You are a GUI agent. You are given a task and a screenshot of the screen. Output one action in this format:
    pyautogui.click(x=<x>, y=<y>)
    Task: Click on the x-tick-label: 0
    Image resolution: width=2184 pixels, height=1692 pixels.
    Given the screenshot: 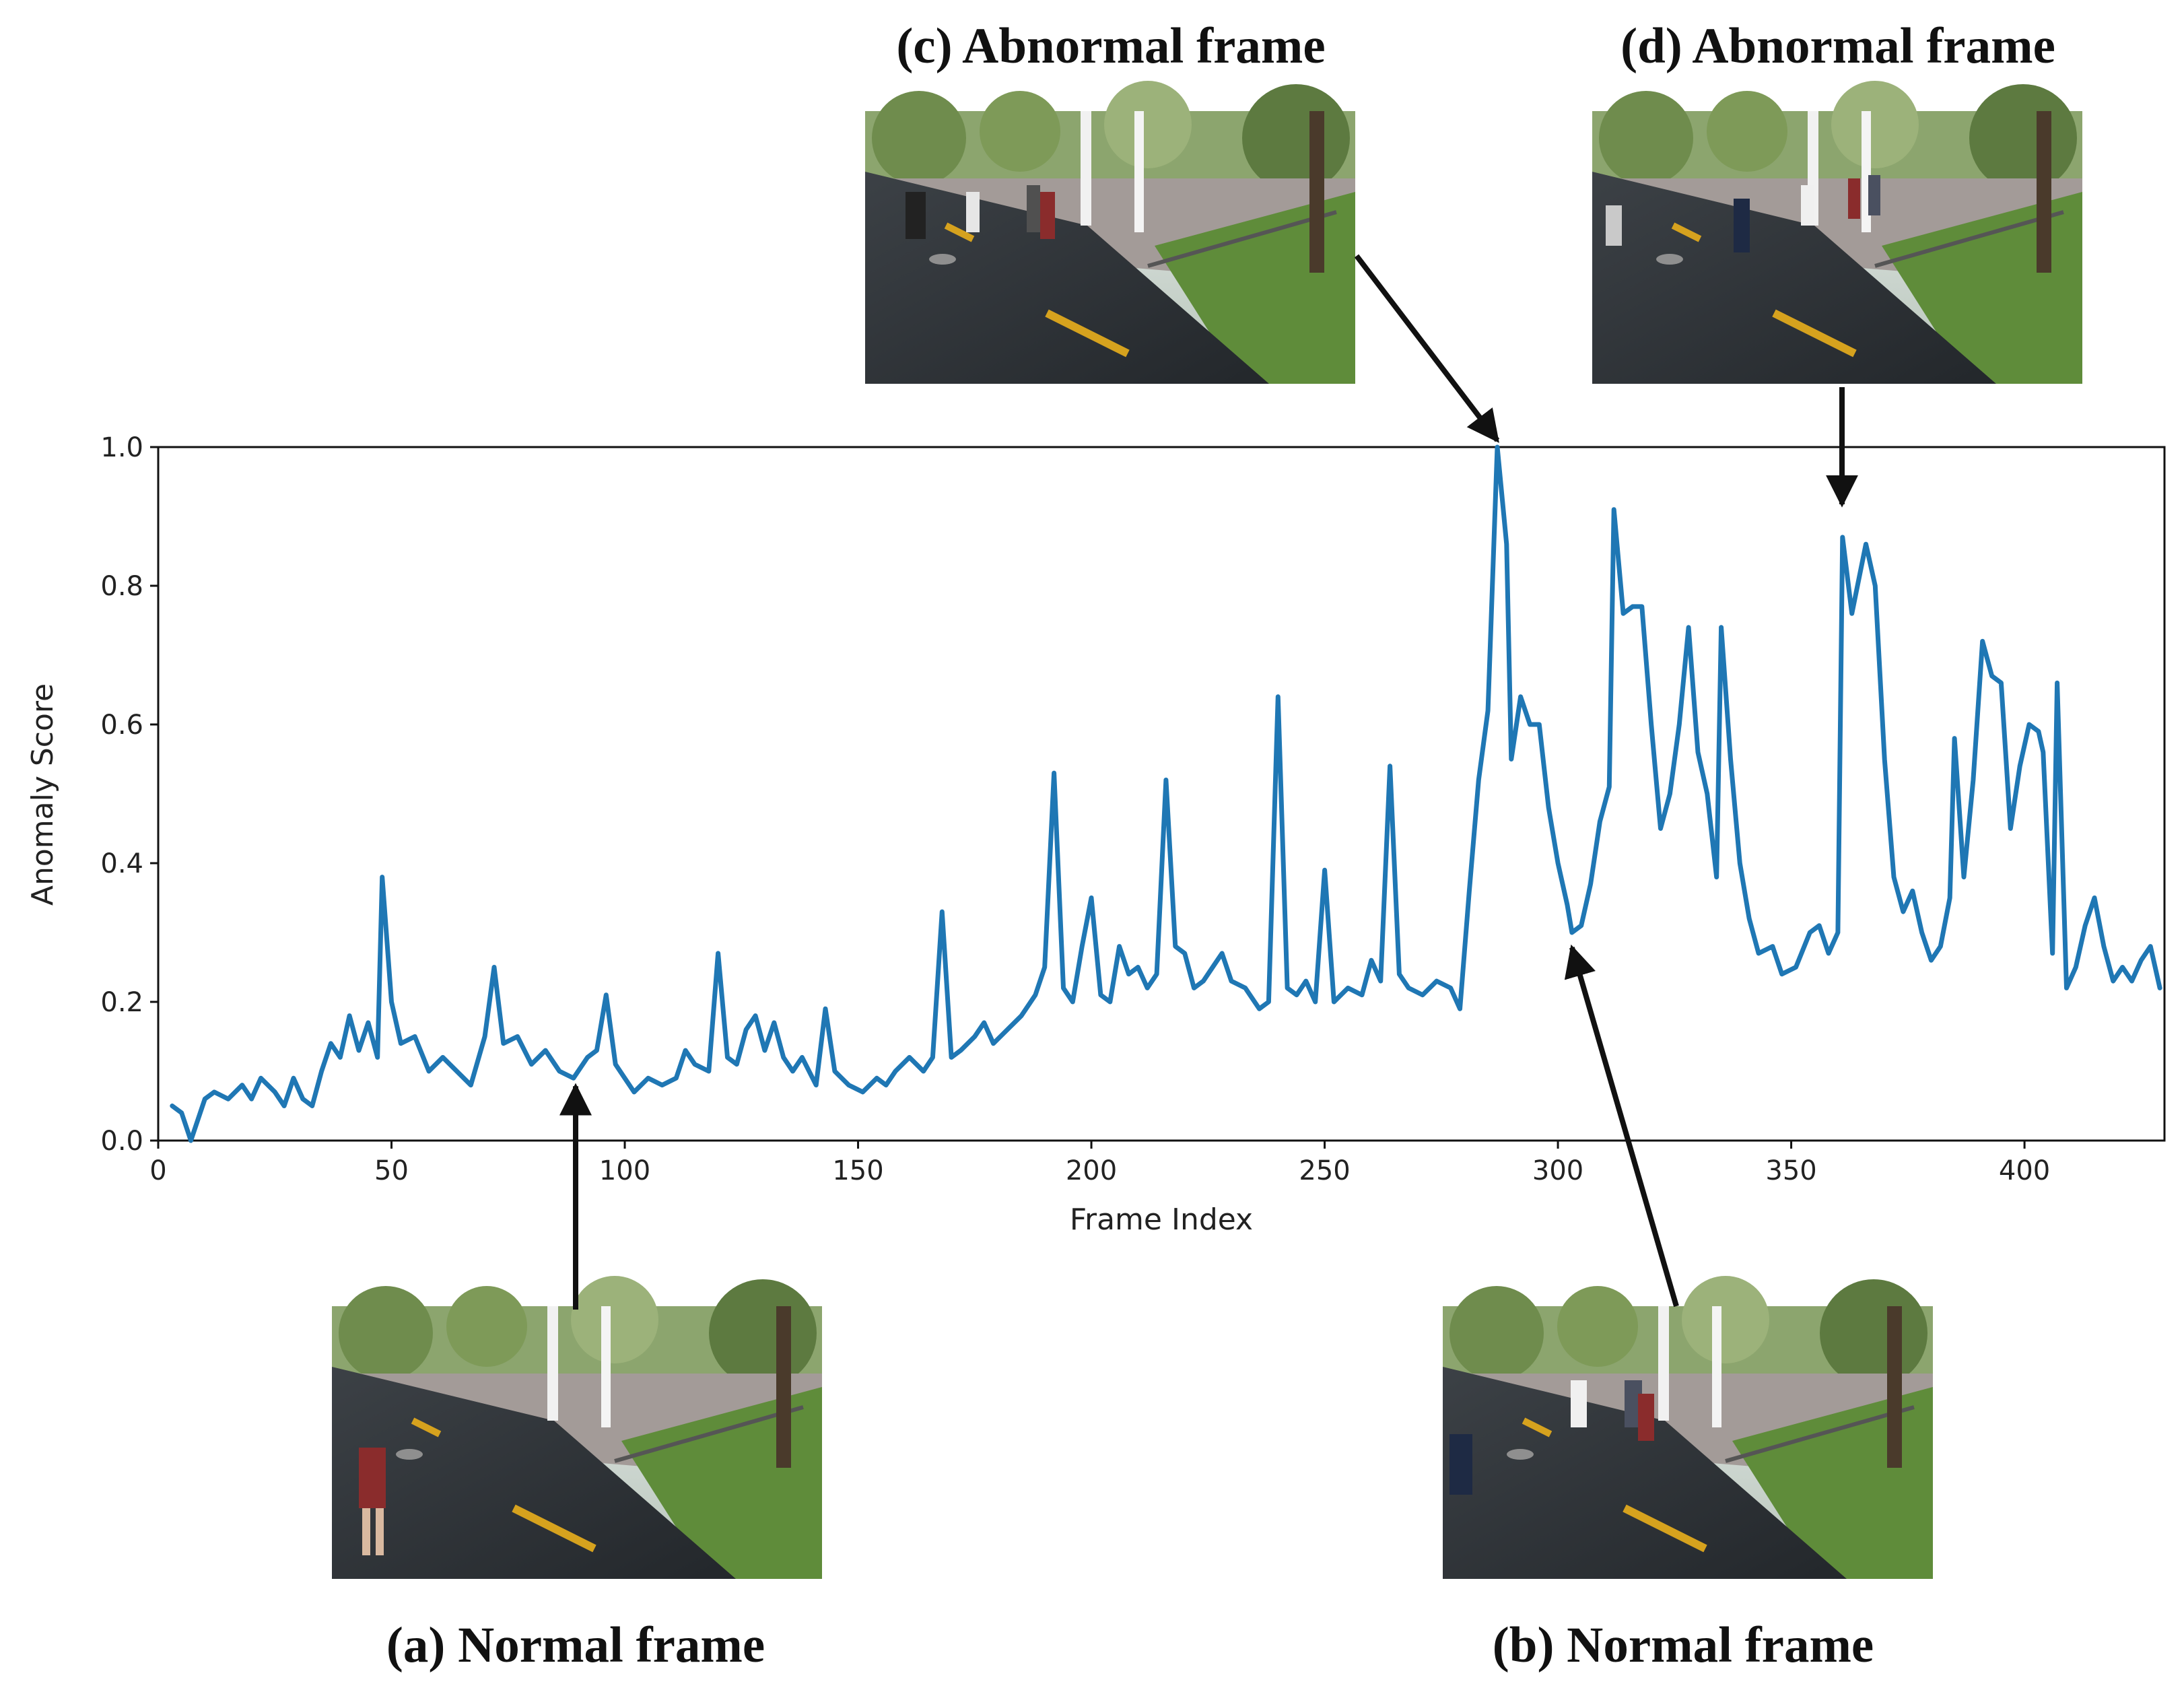 What is the action you would take?
    pyautogui.click(x=157, y=1170)
    